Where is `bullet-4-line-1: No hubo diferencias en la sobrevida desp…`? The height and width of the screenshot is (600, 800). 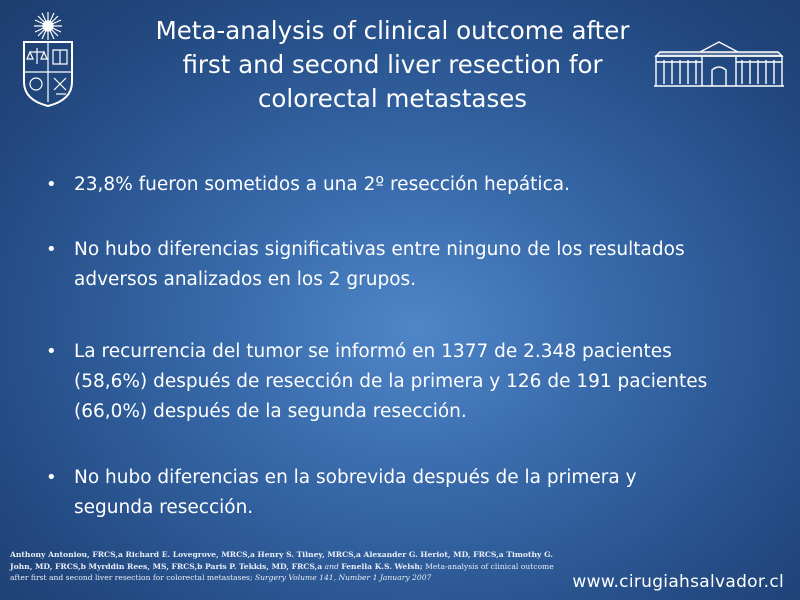
bullet-4-line-1: No hubo diferencias en la sobrevida desp… is located at coordinates (355, 477).